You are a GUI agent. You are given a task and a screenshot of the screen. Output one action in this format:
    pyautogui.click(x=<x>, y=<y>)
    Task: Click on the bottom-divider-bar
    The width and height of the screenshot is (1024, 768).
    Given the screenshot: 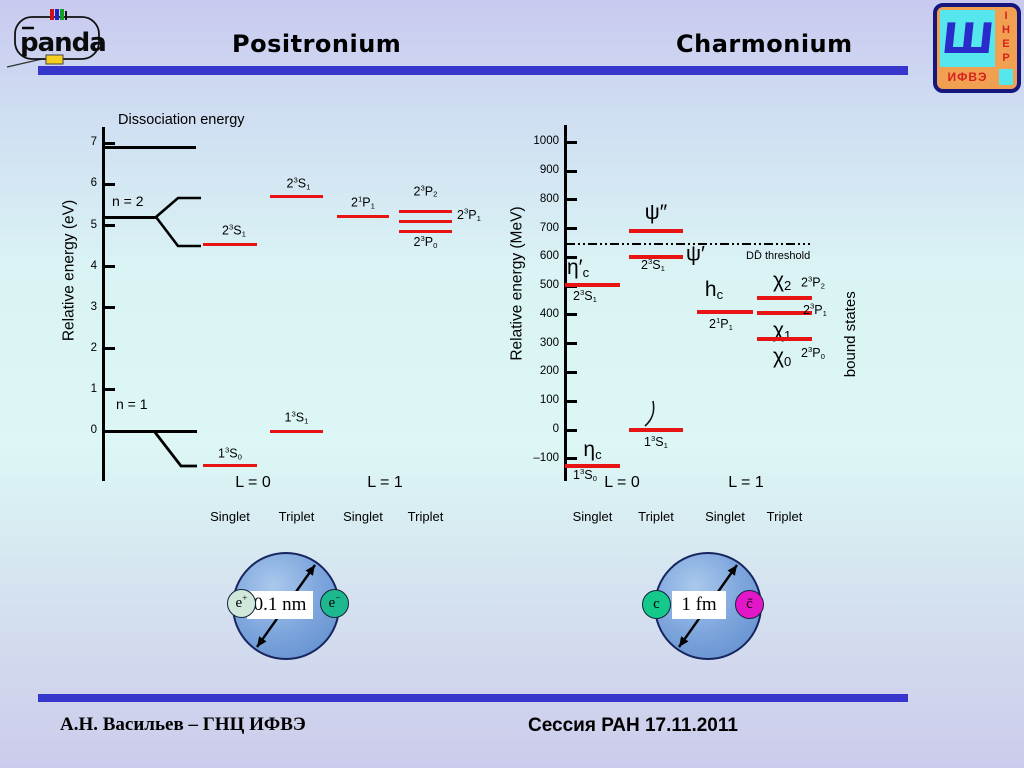 What is the action you would take?
    pyautogui.click(x=473, y=698)
    